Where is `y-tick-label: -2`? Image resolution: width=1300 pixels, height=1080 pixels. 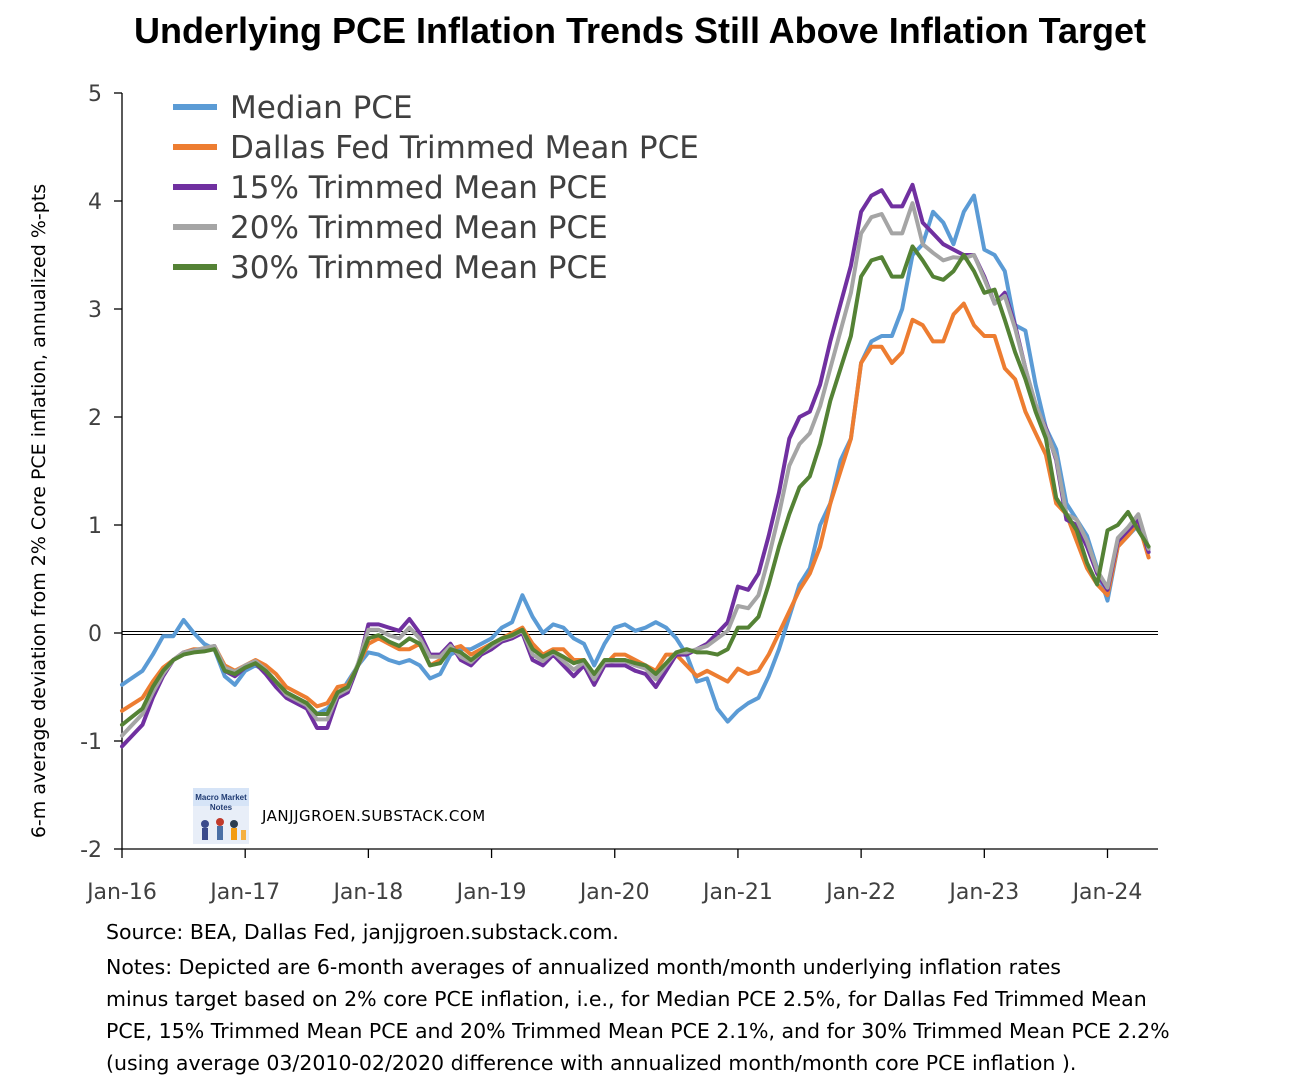 y-tick-label: -2 is located at coordinates (91, 850).